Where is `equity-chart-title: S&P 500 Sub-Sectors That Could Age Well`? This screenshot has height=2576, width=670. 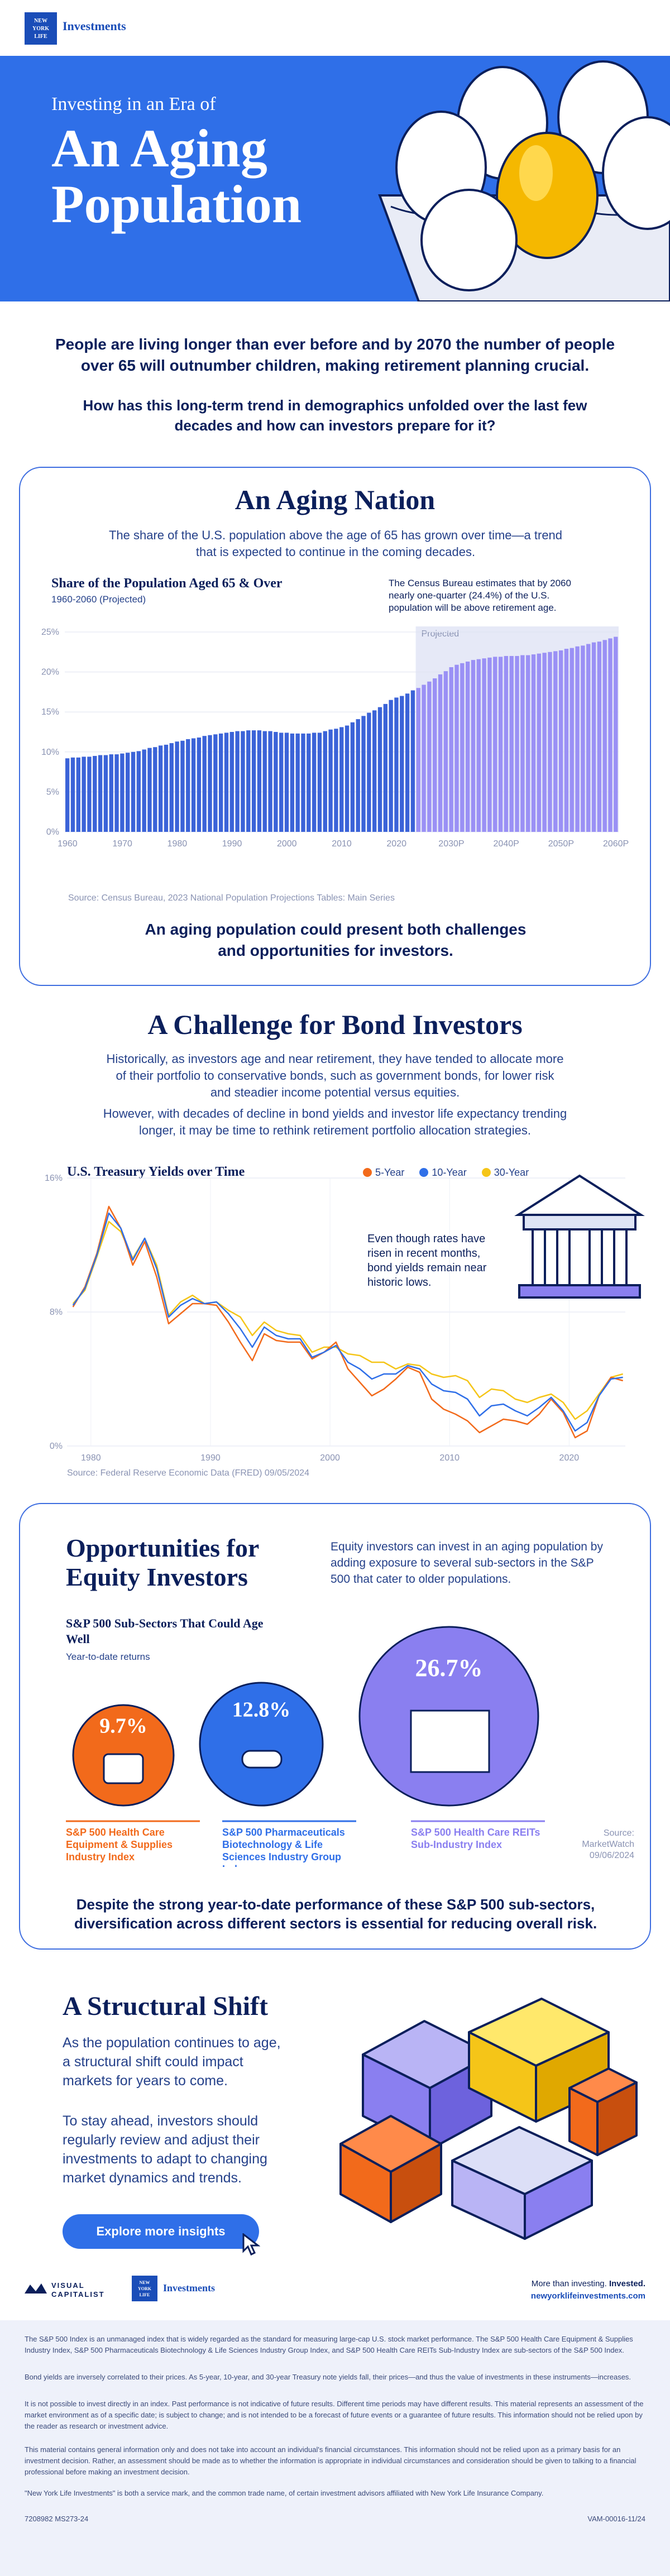
equity-chart-title: S&P 500 Sub-Sectors That Could Age Well is located at coordinates (165, 1631).